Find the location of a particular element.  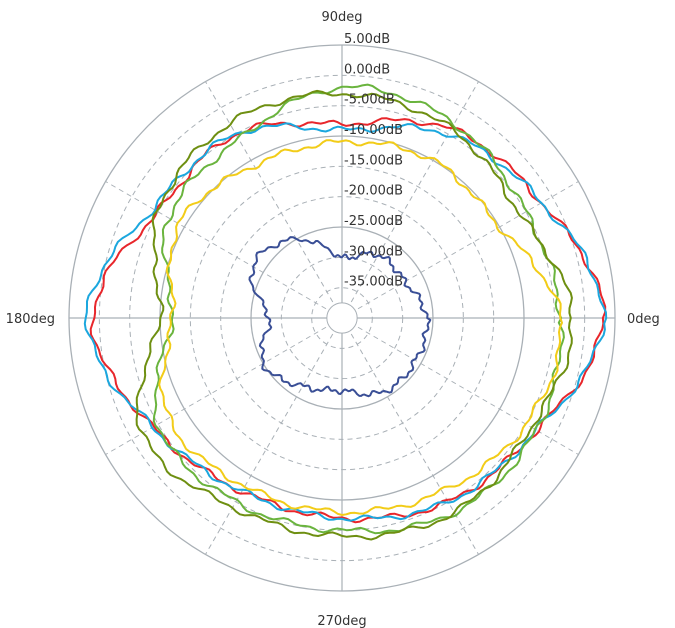

radial-tick-label: -5.00dB is located at coordinates (369, 100).